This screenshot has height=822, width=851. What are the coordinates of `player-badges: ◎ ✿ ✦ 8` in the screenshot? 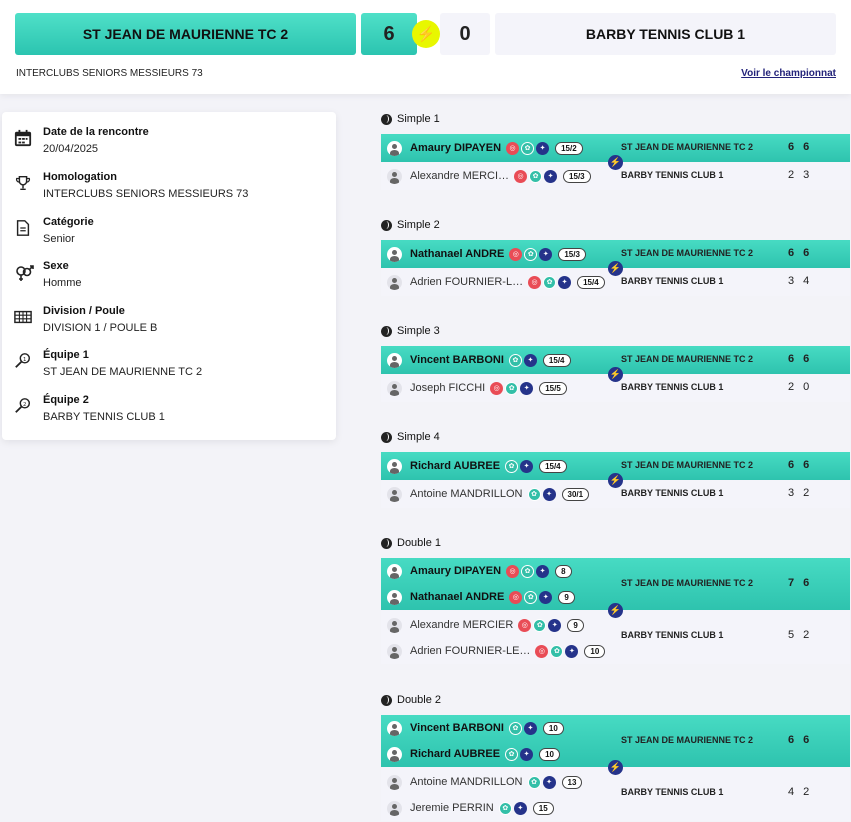 It's located at (539, 571).